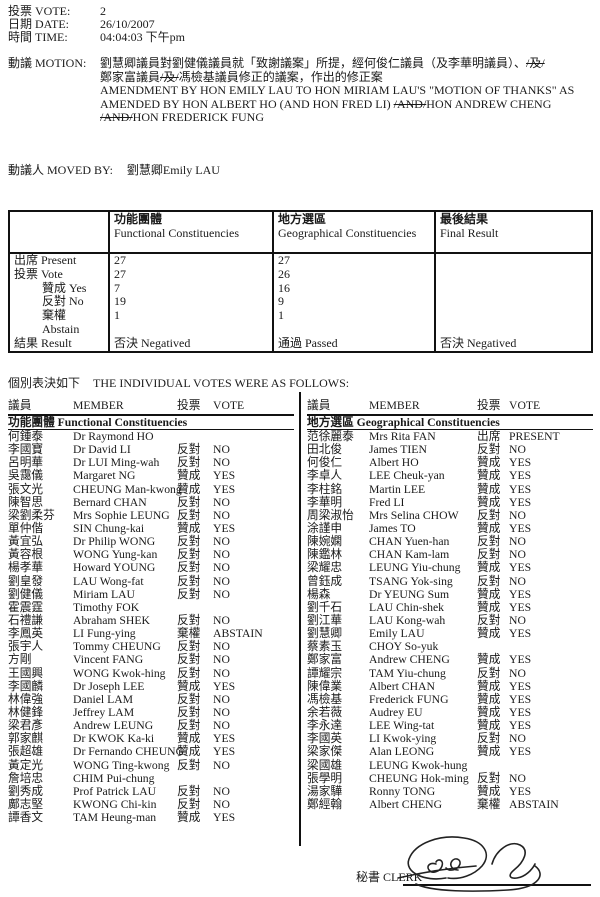 Image resolution: width=600 pixels, height=897 pixels. What do you see at coordinates (151, 686) in the screenshot?
I see `member-row: 李國麟 Dr Joseph LEE 贊成 YES` at bounding box center [151, 686].